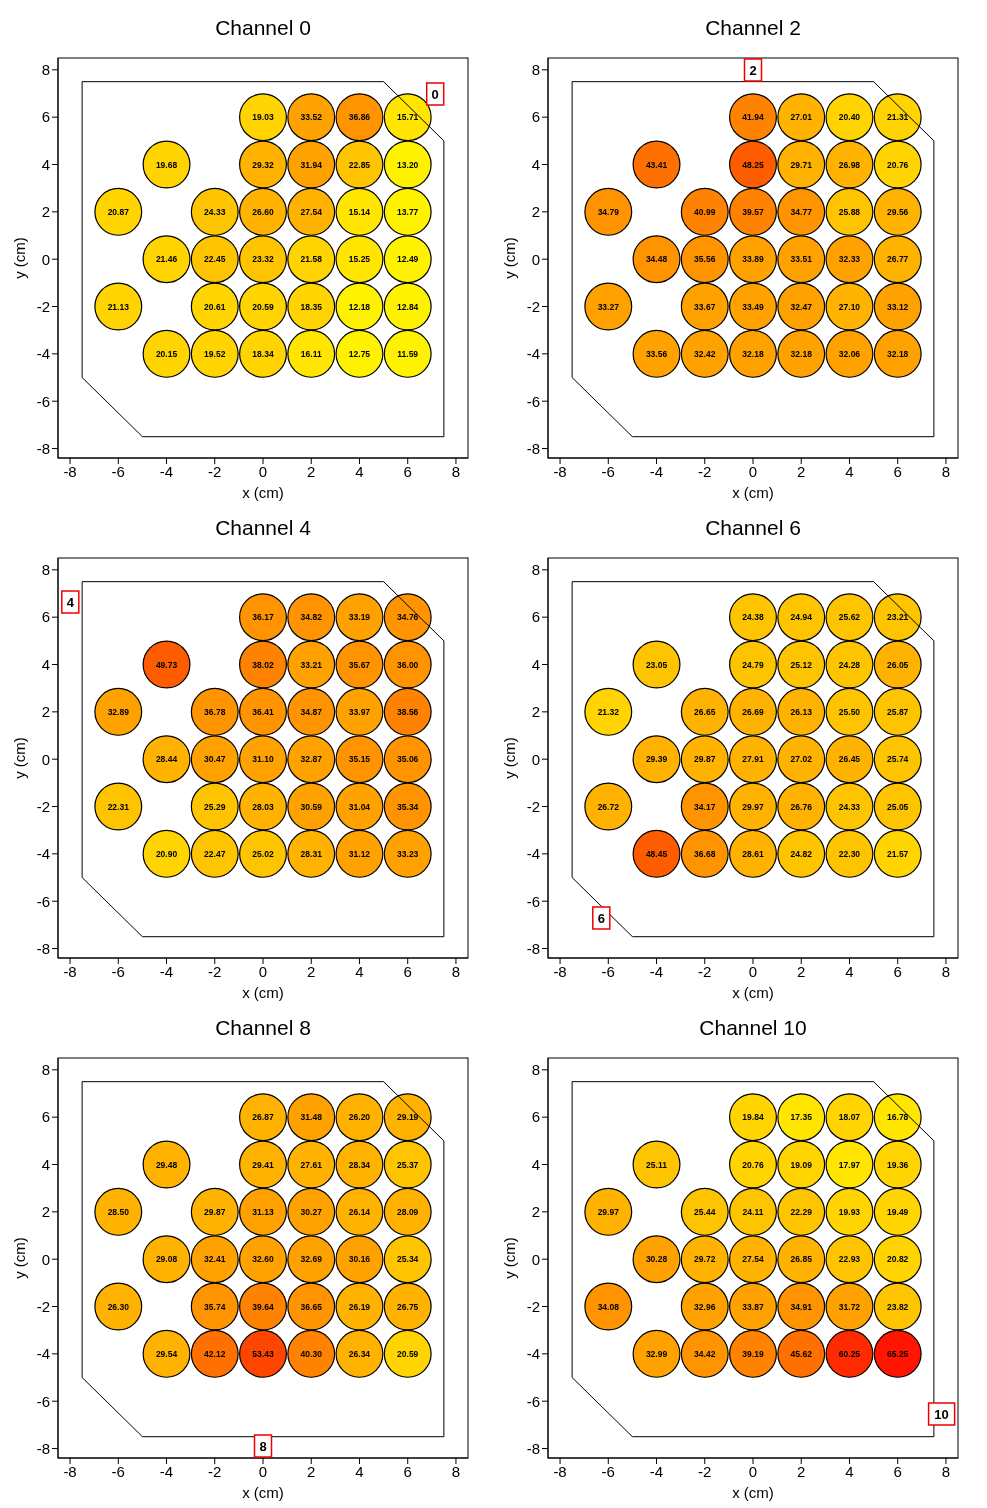 This screenshot has height=1508, width=987. Describe the element at coordinates (608, 971) in the screenshot. I see `x-tick-label: -6` at that location.